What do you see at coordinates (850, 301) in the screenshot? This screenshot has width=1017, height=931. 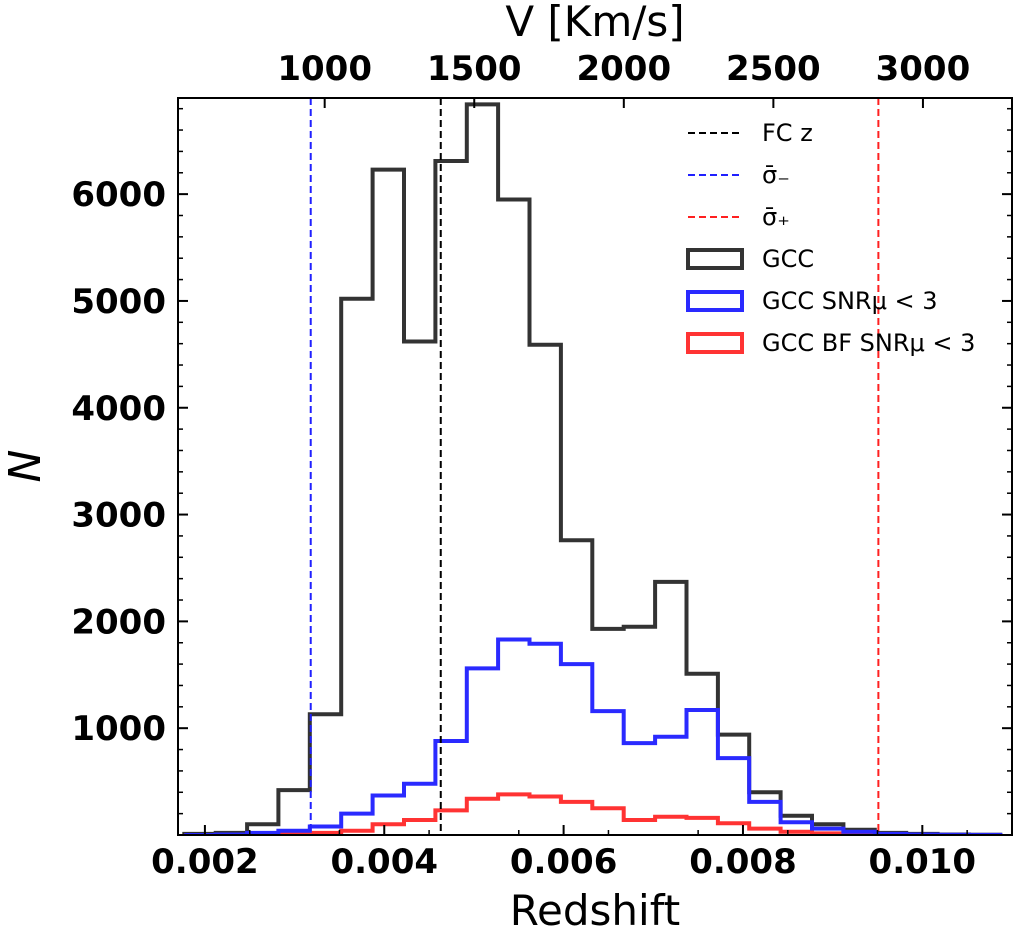 I see `legend-label: GCC SNRμ < 3` at bounding box center [850, 301].